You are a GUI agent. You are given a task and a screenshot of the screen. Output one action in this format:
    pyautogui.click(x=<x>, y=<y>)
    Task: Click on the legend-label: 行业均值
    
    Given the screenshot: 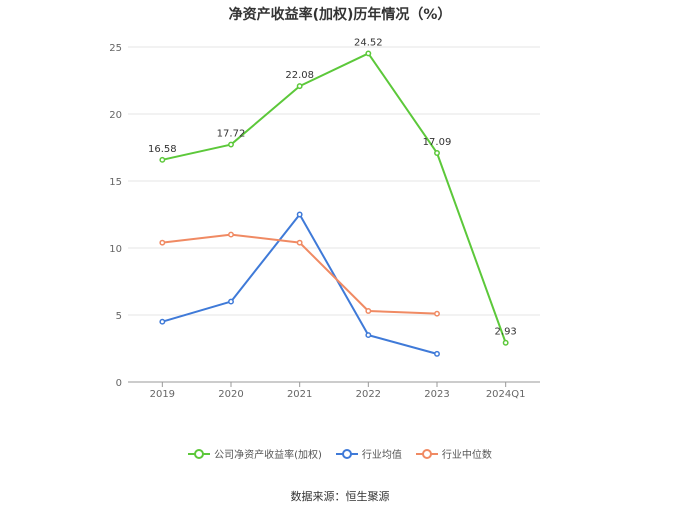 What is the action you would take?
    pyautogui.click(x=381, y=455)
    